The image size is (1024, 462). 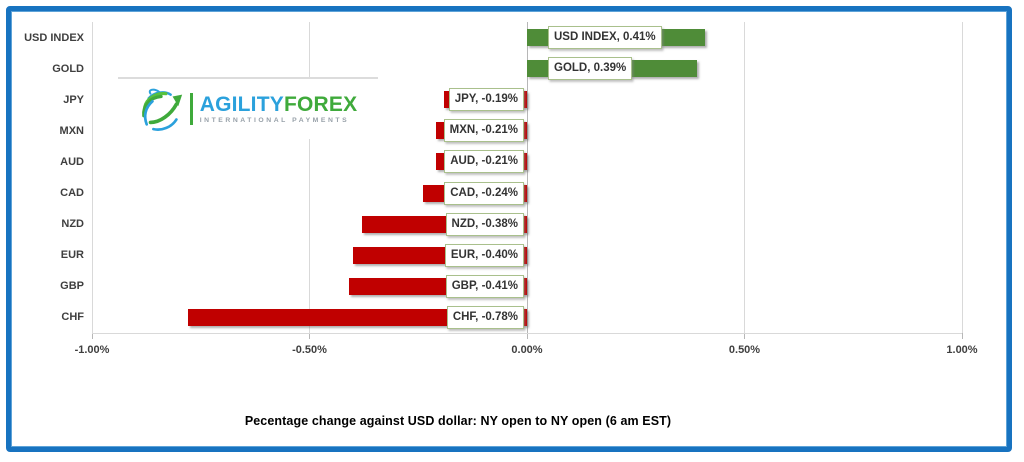 What do you see at coordinates (483, 131) in the screenshot?
I see `data-label-mxn: MXN, -0.21%` at bounding box center [483, 131].